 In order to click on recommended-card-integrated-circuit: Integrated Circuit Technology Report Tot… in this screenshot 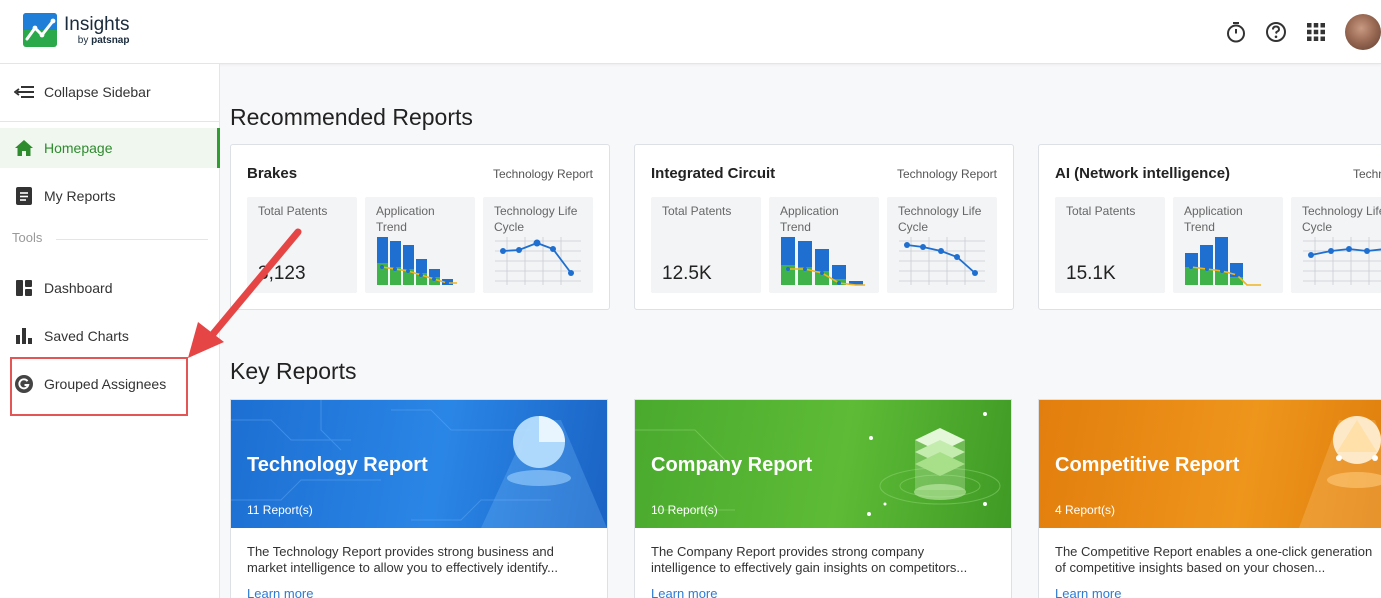, I will do `click(824, 227)`.